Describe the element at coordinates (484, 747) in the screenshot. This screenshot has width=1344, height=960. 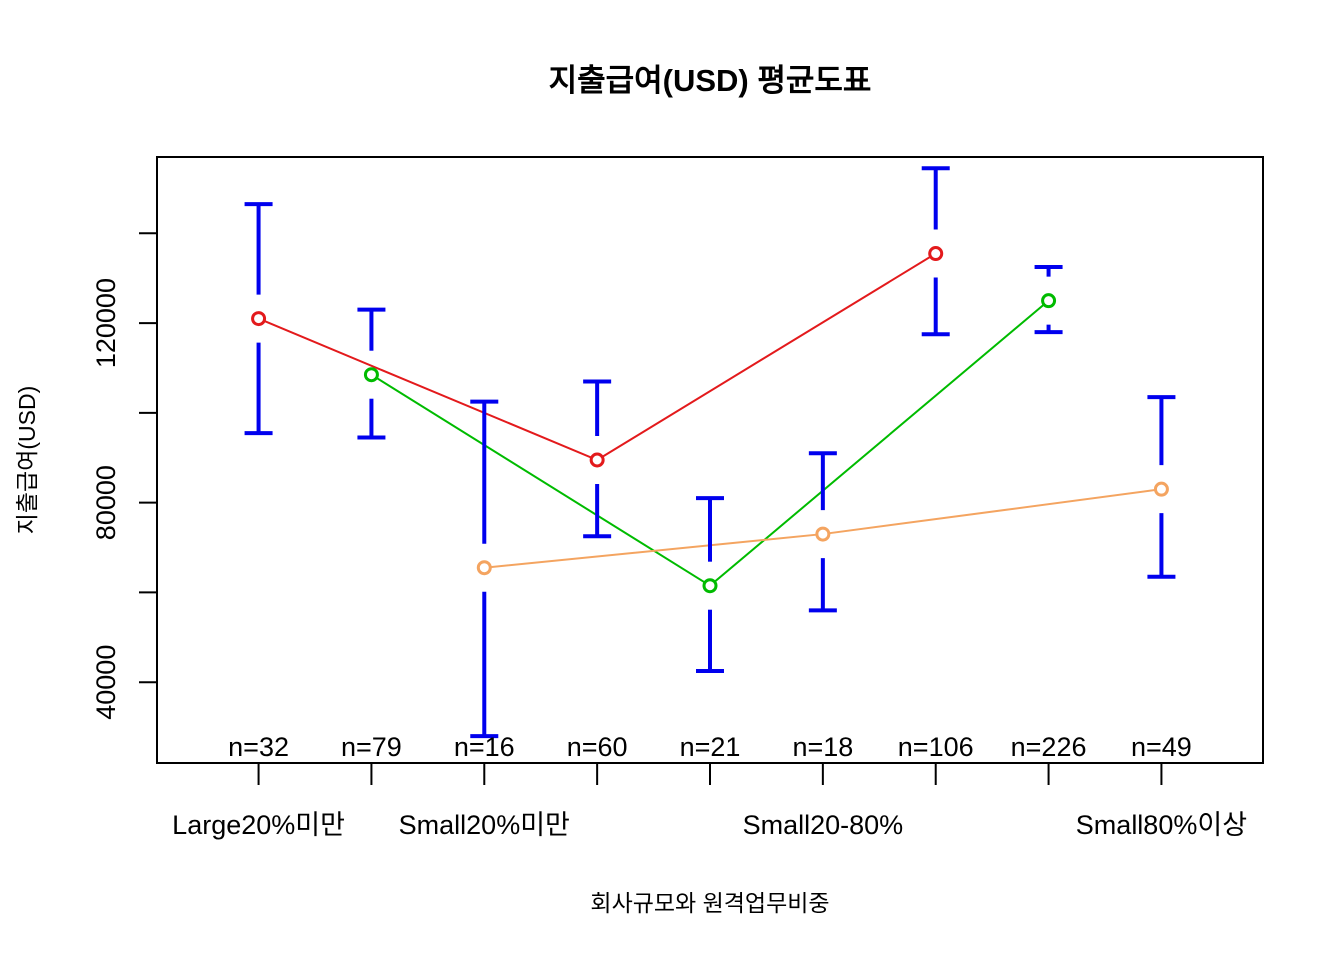
I see `n-label: n=16` at that location.